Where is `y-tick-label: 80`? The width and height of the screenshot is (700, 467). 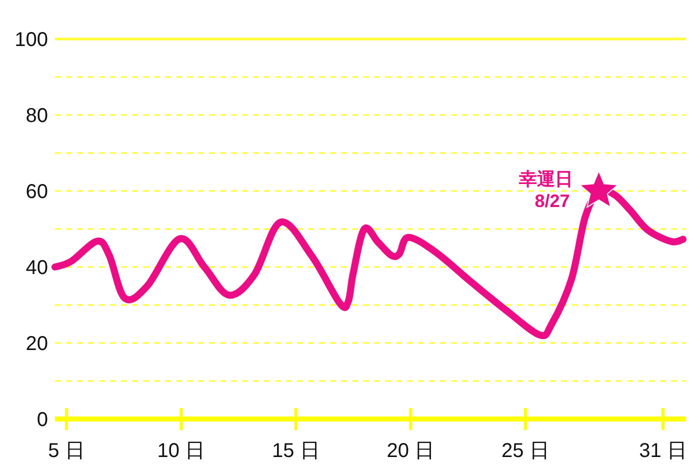 y-tick-label: 80 is located at coordinates (37, 116).